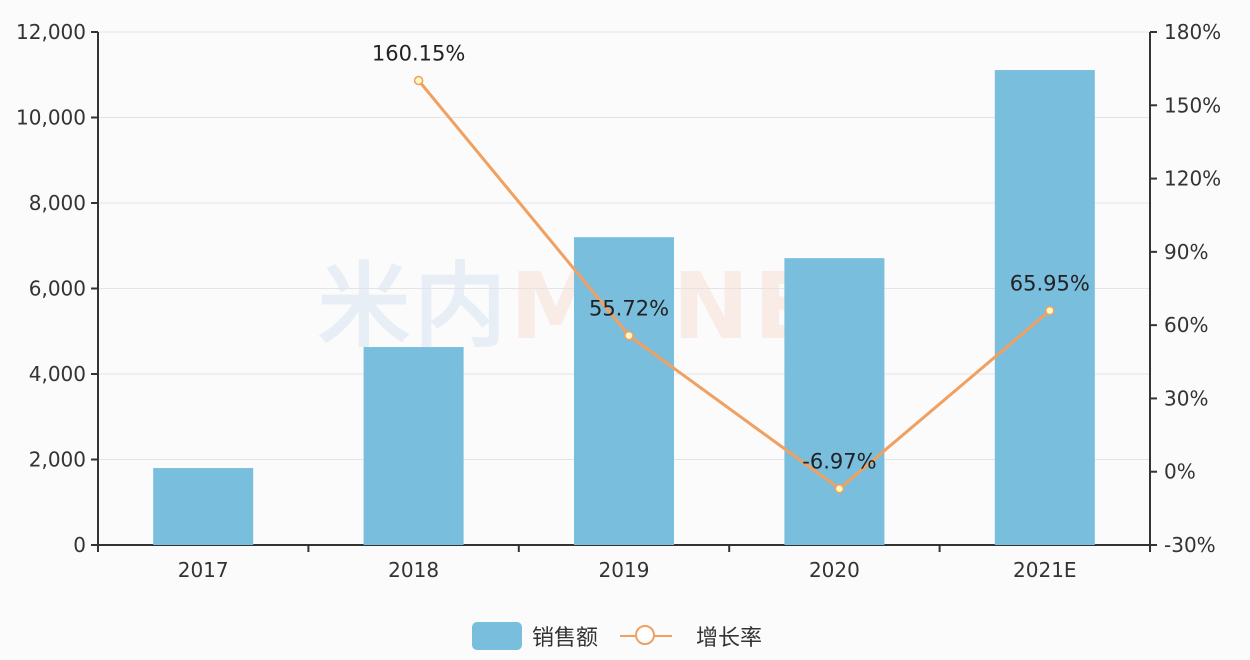 Image resolution: width=1250 pixels, height=660 pixels. Describe the element at coordinates (418, 53) in the screenshot. I see `growth-label: 160.15%` at that location.